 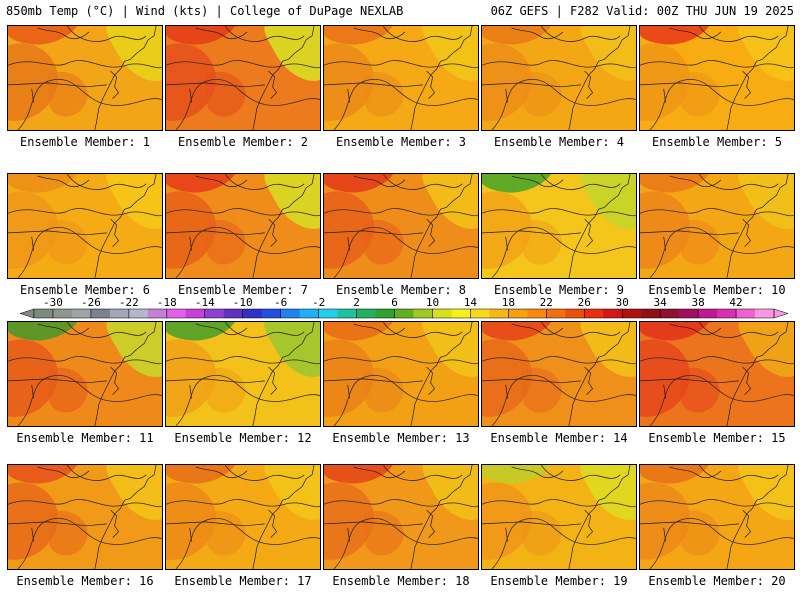 What do you see at coordinates (717, 142) in the screenshot?
I see `ensemble-member-label: Ensemble Member: 5` at bounding box center [717, 142].